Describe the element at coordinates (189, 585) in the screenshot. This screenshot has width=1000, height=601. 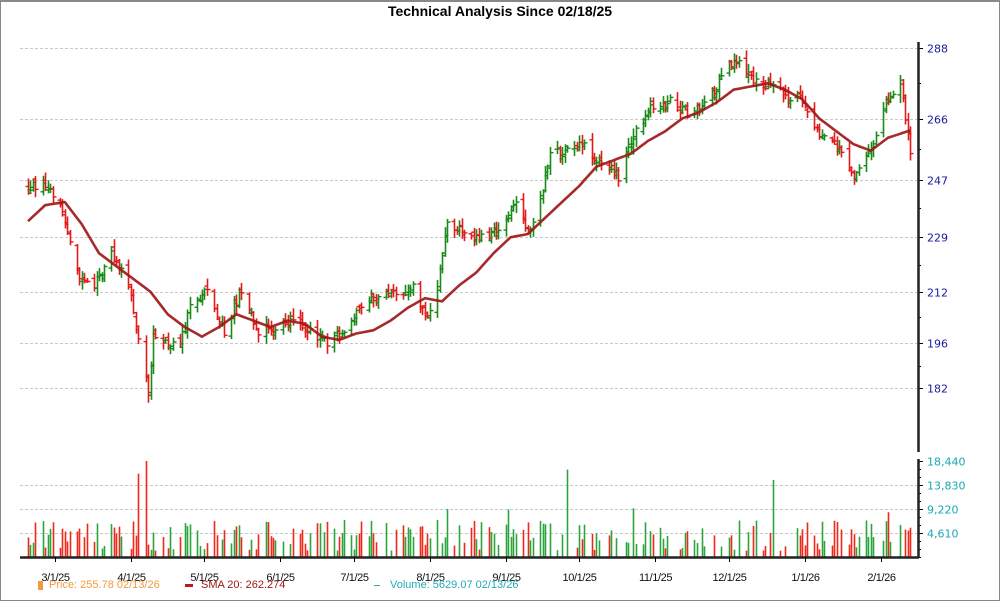
I see `sma-swatch-icon` at that location.